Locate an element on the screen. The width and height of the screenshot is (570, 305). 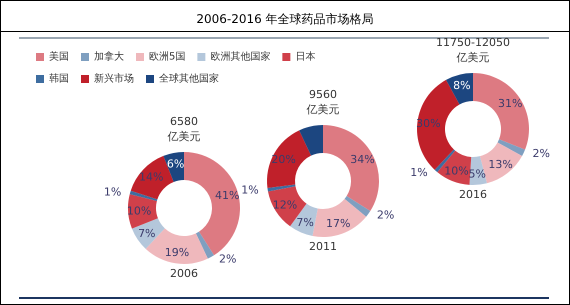
legend-label: 韩国 is located at coordinates (59, 78).